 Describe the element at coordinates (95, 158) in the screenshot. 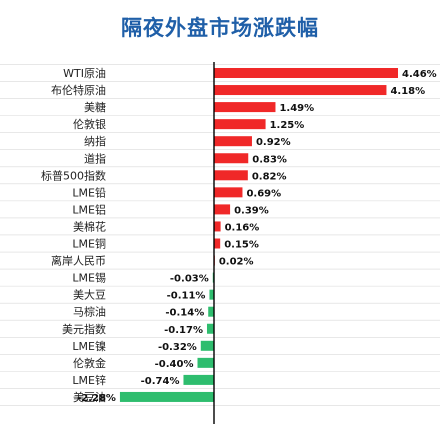

I see `category-label: 道指` at that location.